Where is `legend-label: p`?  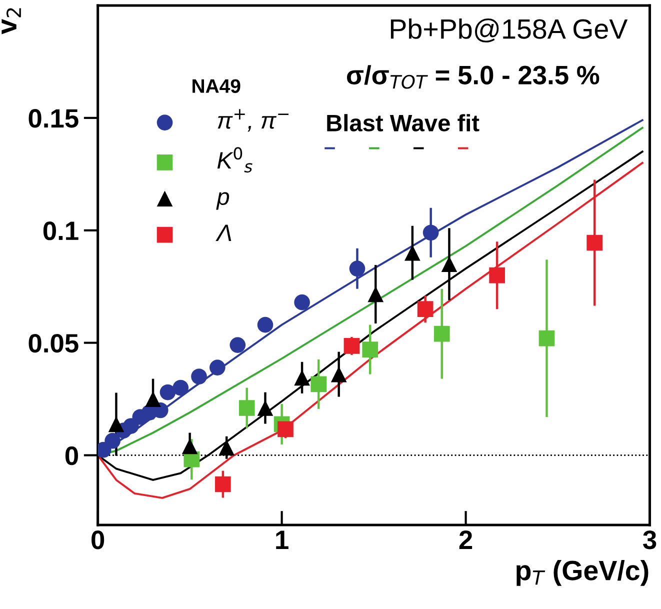 legend-label: p is located at coordinates (223, 201).